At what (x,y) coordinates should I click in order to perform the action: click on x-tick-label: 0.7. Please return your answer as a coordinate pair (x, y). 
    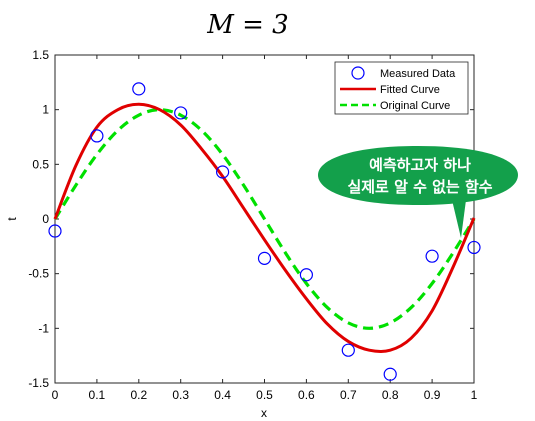
    Looking at the image, I should click on (348, 395).